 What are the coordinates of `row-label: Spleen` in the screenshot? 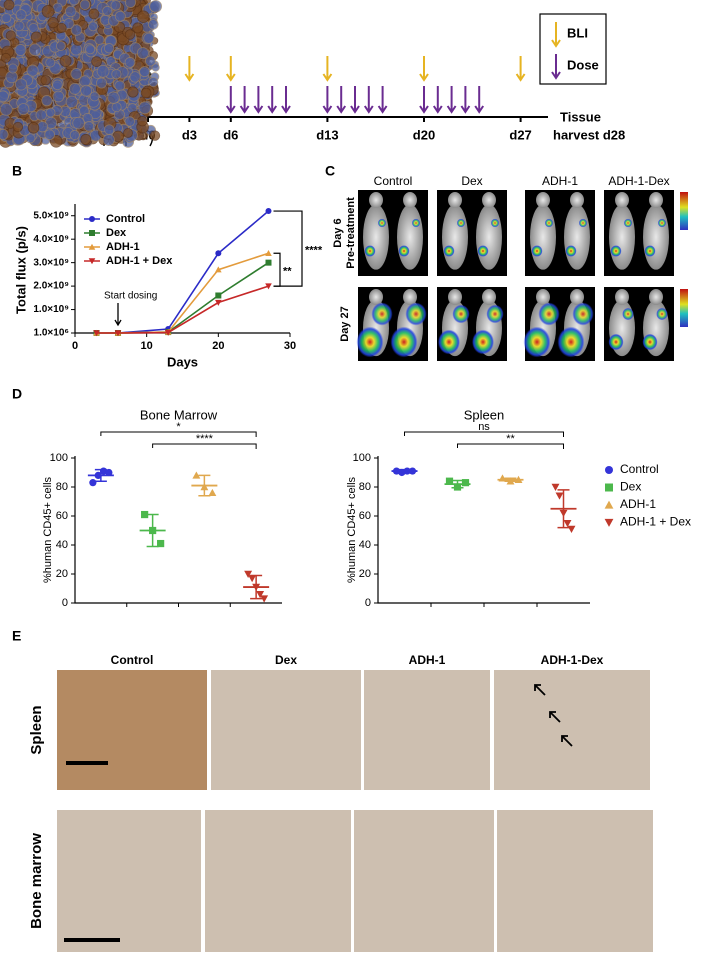 It's located at (36, 729).